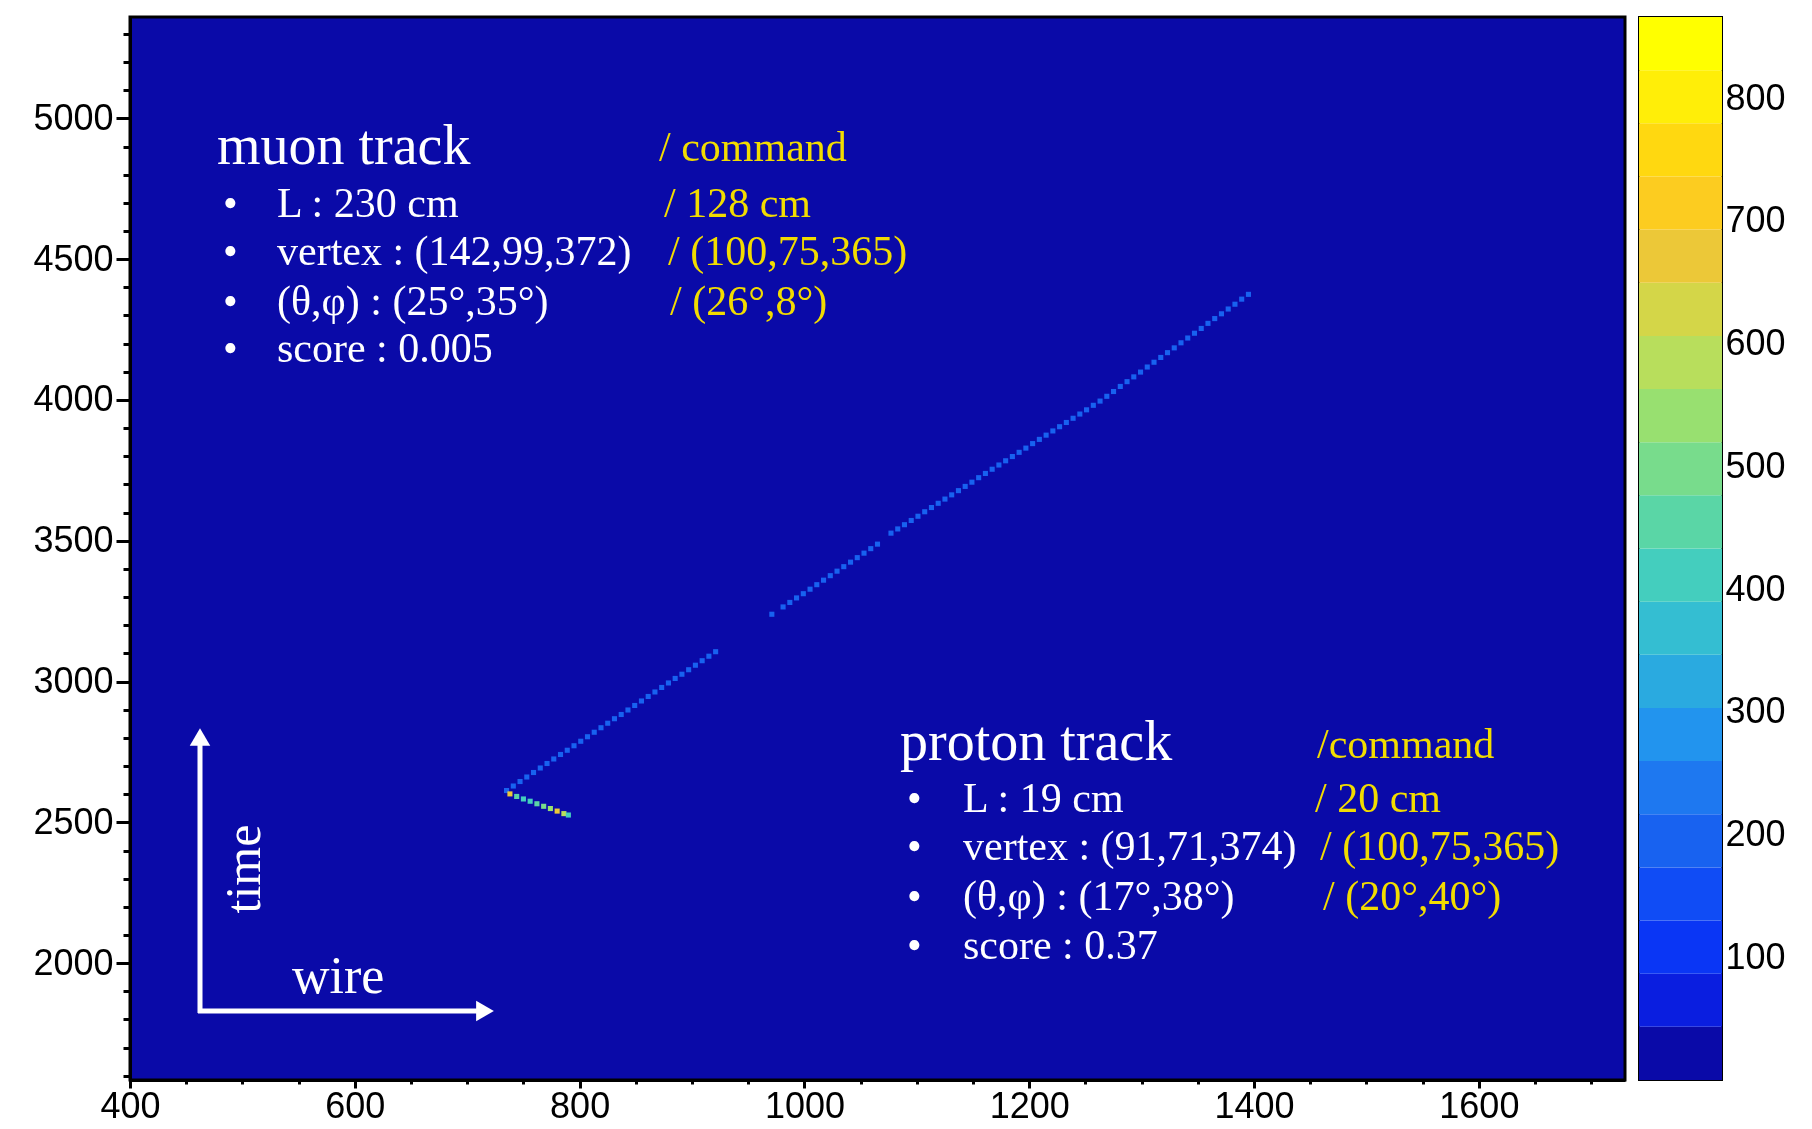 The height and width of the screenshot is (1129, 1812). What do you see at coordinates (1099, 896) in the screenshot?
I see `annotation: (θ,φ) : (17°,38°)` at bounding box center [1099, 896].